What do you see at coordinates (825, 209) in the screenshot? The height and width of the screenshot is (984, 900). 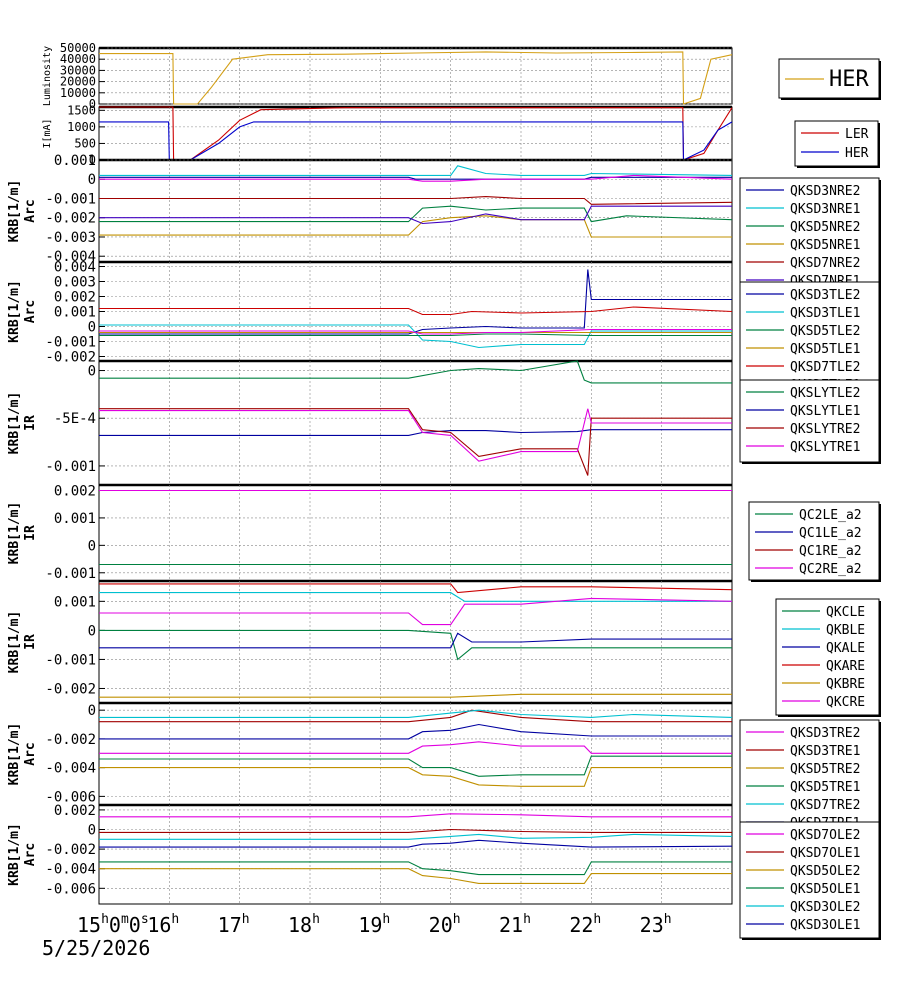 I see `legend-label: QKSD3NRE1` at bounding box center [825, 209].